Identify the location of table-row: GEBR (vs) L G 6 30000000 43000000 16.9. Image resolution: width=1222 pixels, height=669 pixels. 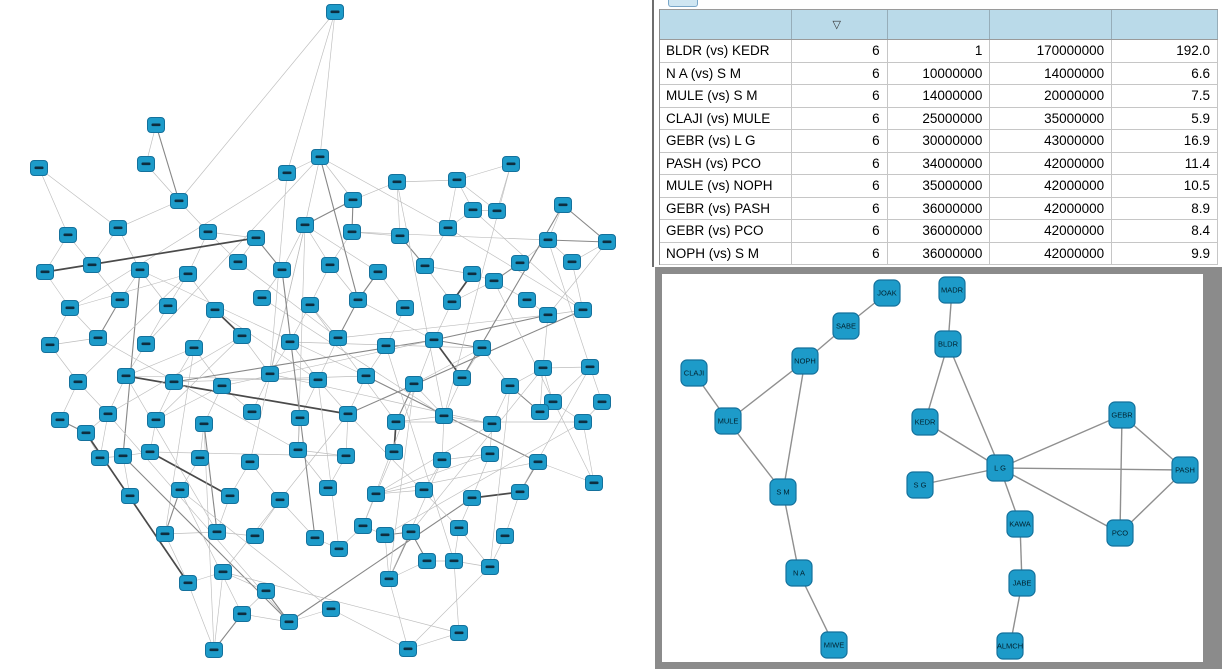
(939, 141).